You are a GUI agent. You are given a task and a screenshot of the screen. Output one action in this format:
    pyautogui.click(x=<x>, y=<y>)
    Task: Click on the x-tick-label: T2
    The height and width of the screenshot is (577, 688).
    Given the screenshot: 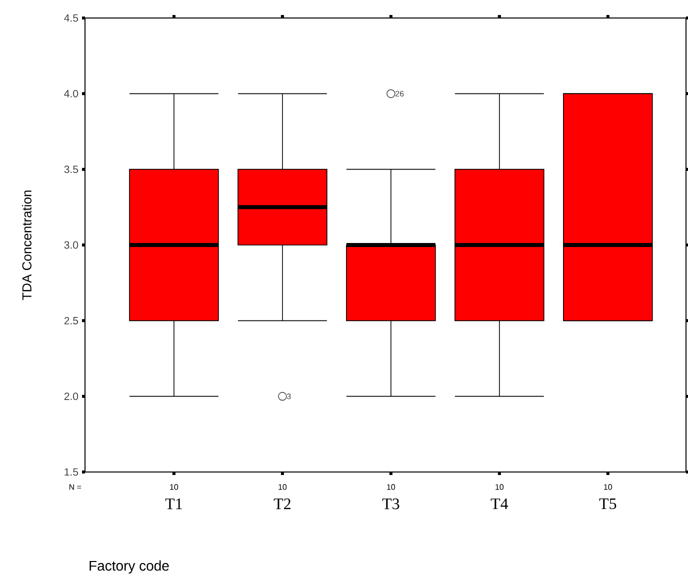 What is the action you would take?
    pyautogui.click(x=282, y=504)
    